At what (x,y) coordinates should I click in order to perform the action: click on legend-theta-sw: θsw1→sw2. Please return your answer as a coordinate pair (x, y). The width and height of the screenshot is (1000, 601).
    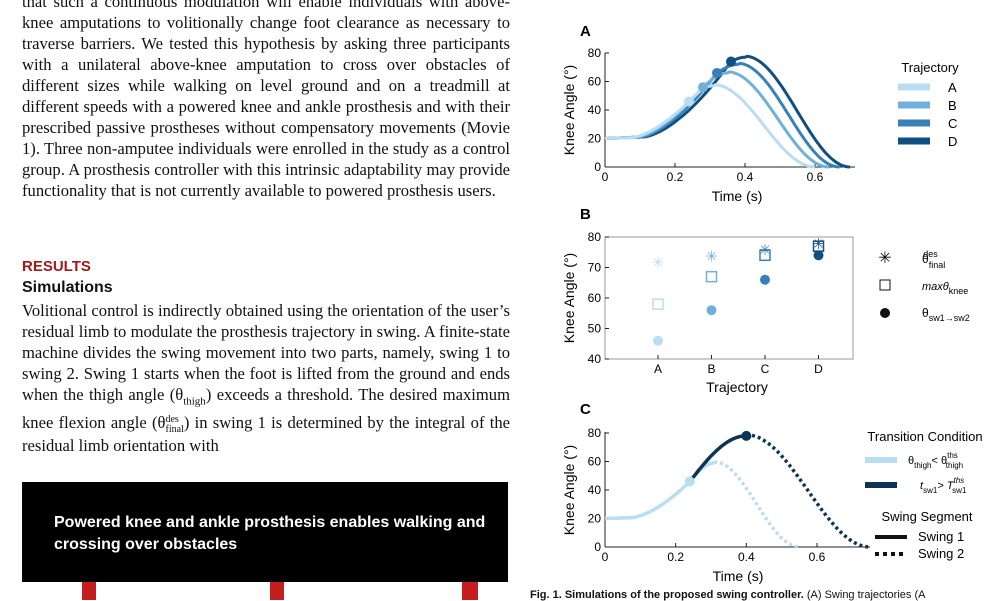
    Looking at the image, I should click on (946, 314).